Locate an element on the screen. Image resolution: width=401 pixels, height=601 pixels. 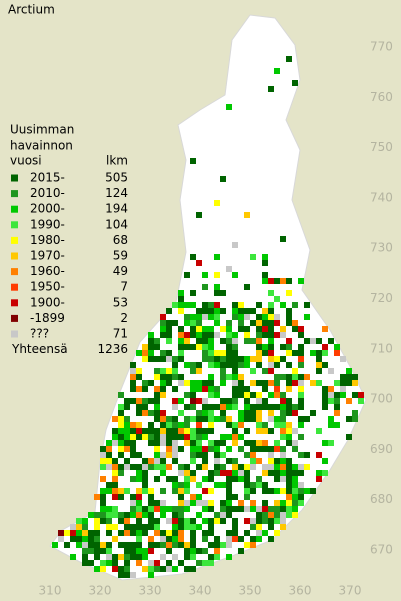
easting-label: 320 is located at coordinates (100, 591).